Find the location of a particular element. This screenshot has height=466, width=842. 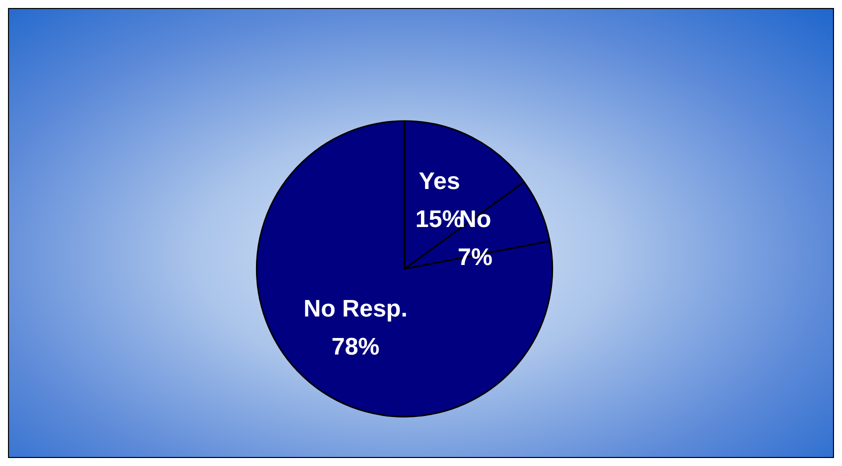

data-label: 7% is located at coordinates (475, 257).